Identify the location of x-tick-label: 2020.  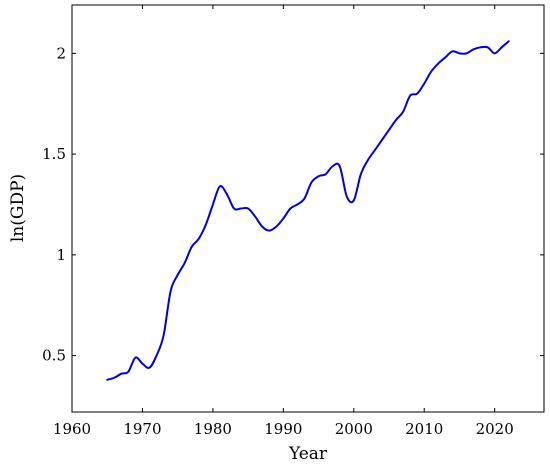
(495, 429).